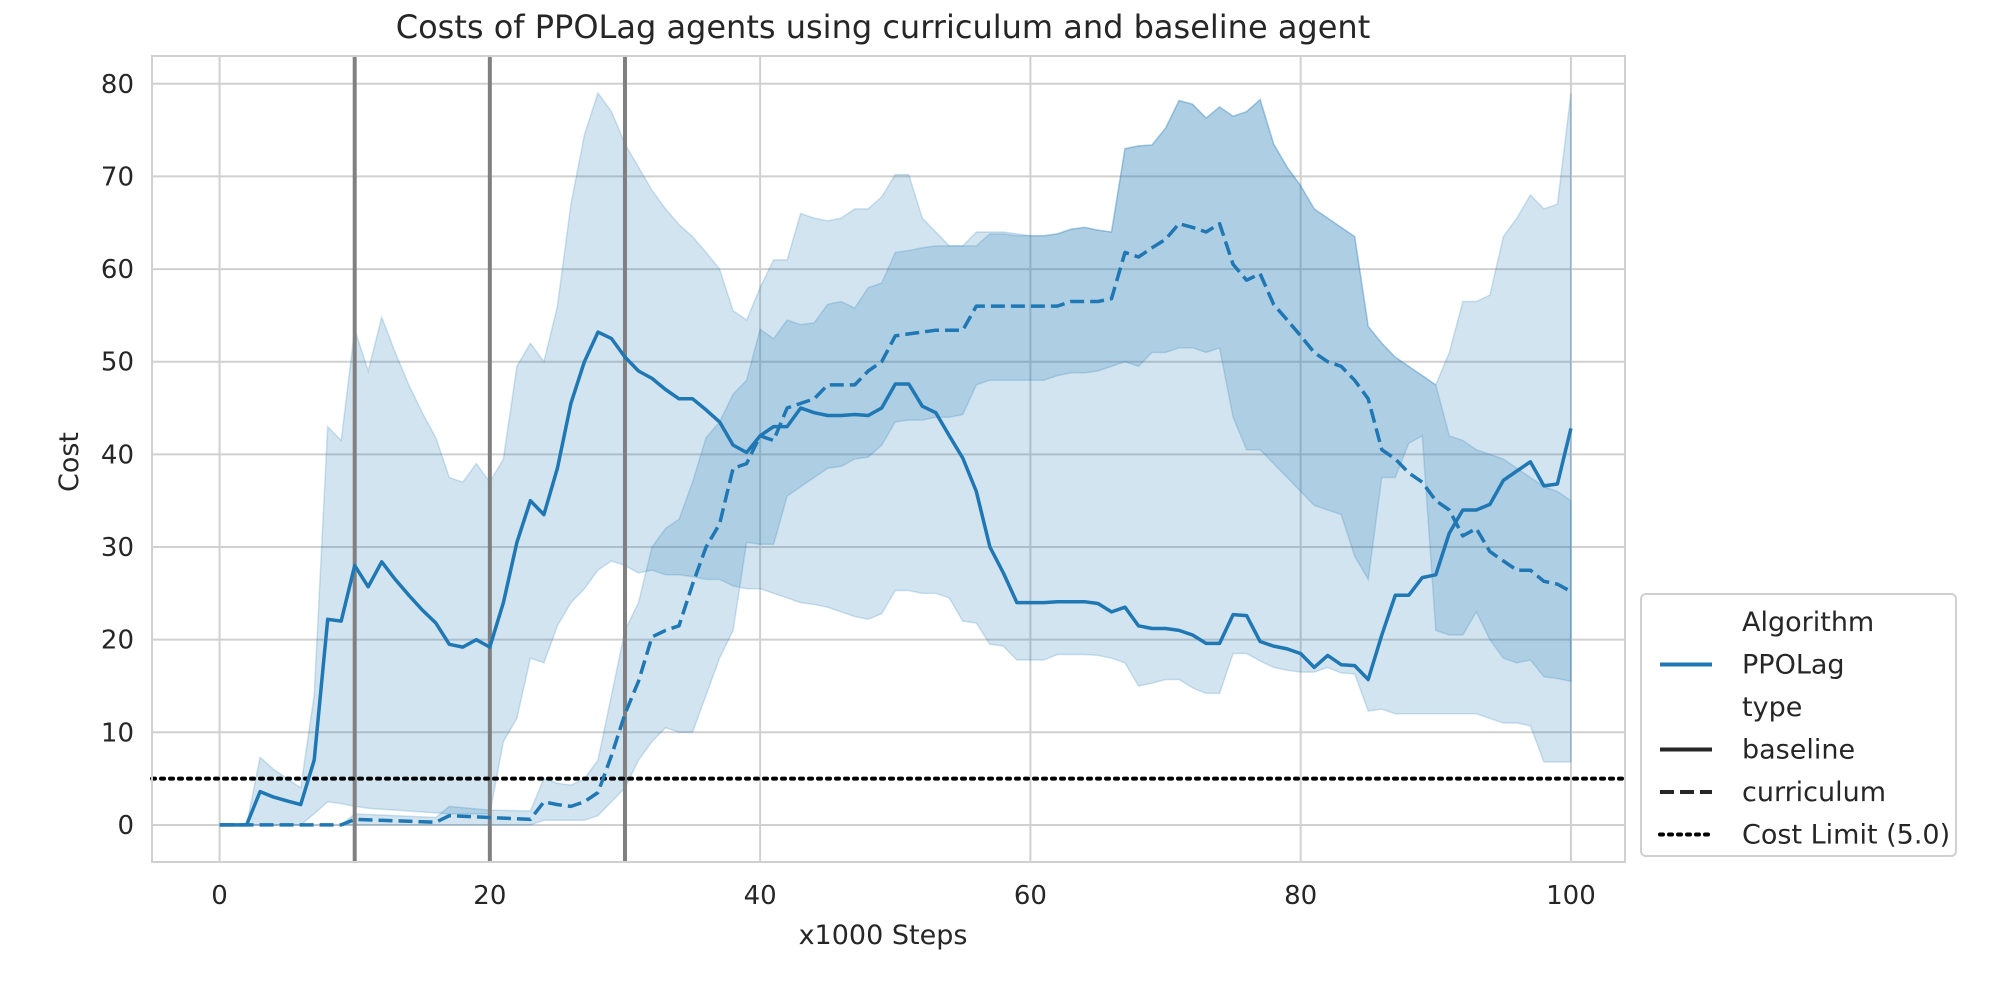 The height and width of the screenshot is (1000, 2000). What do you see at coordinates (1030, 896) in the screenshot?
I see `x-tick-label: 60` at bounding box center [1030, 896].